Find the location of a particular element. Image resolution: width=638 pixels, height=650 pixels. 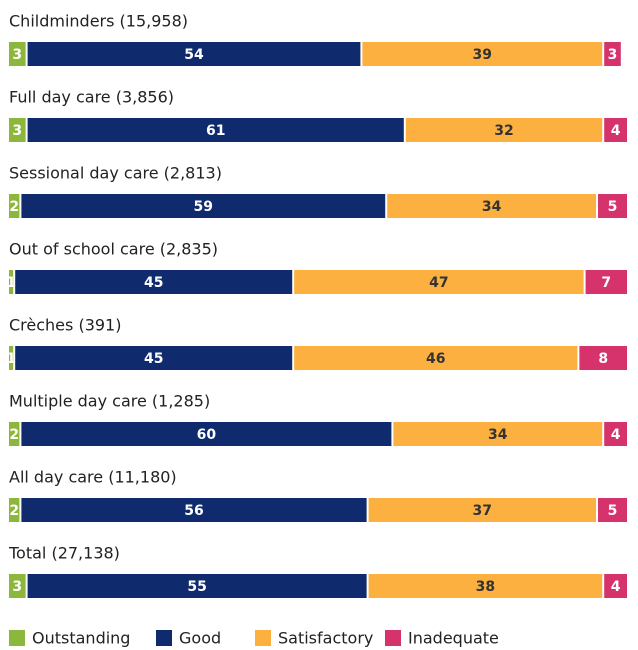

value-label: 38 is located at coordinates (485, 587).